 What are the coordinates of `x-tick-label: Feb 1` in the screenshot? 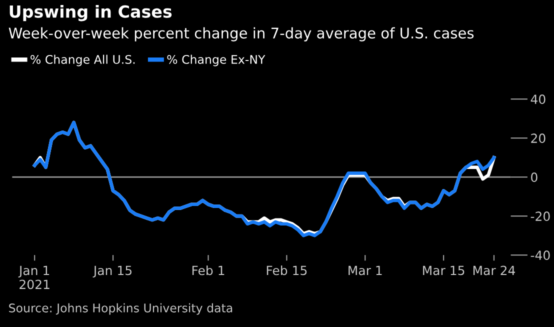 It's located at (208, 270).